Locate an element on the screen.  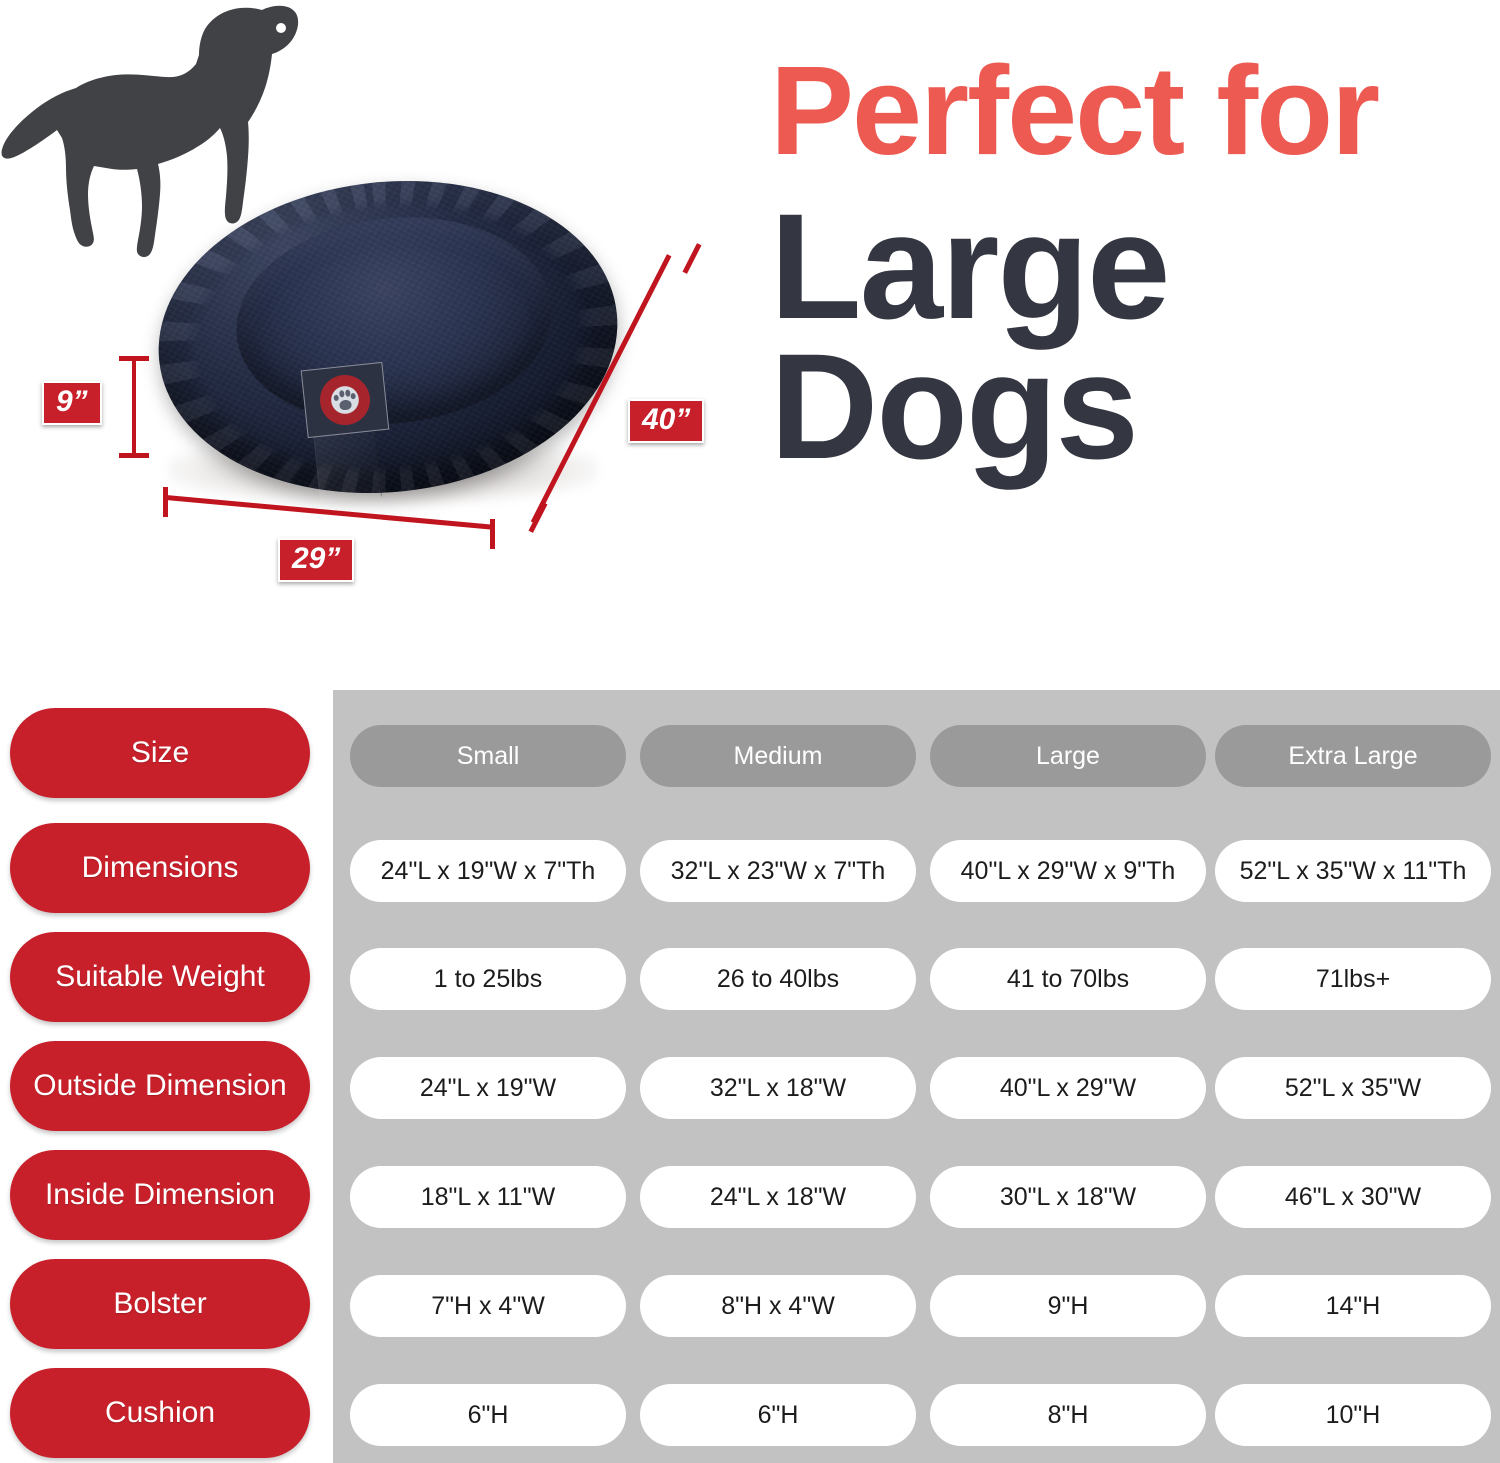
cell-dimensions-extra-large: 52"L x 35"W x 11"Th is located at coordinates (1353, 871).